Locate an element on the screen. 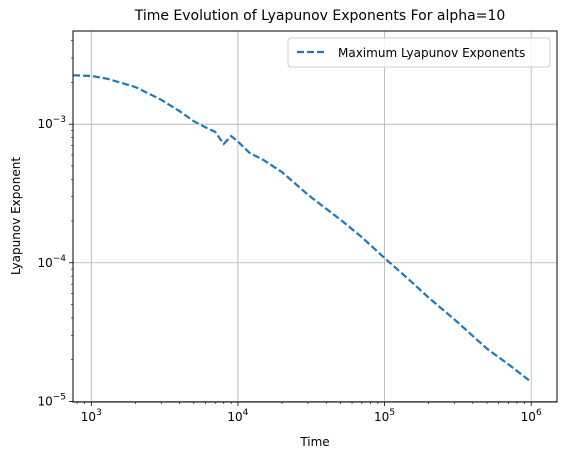  y-tick-label: 10⁻⁴ is located at coordinates (51, 262).